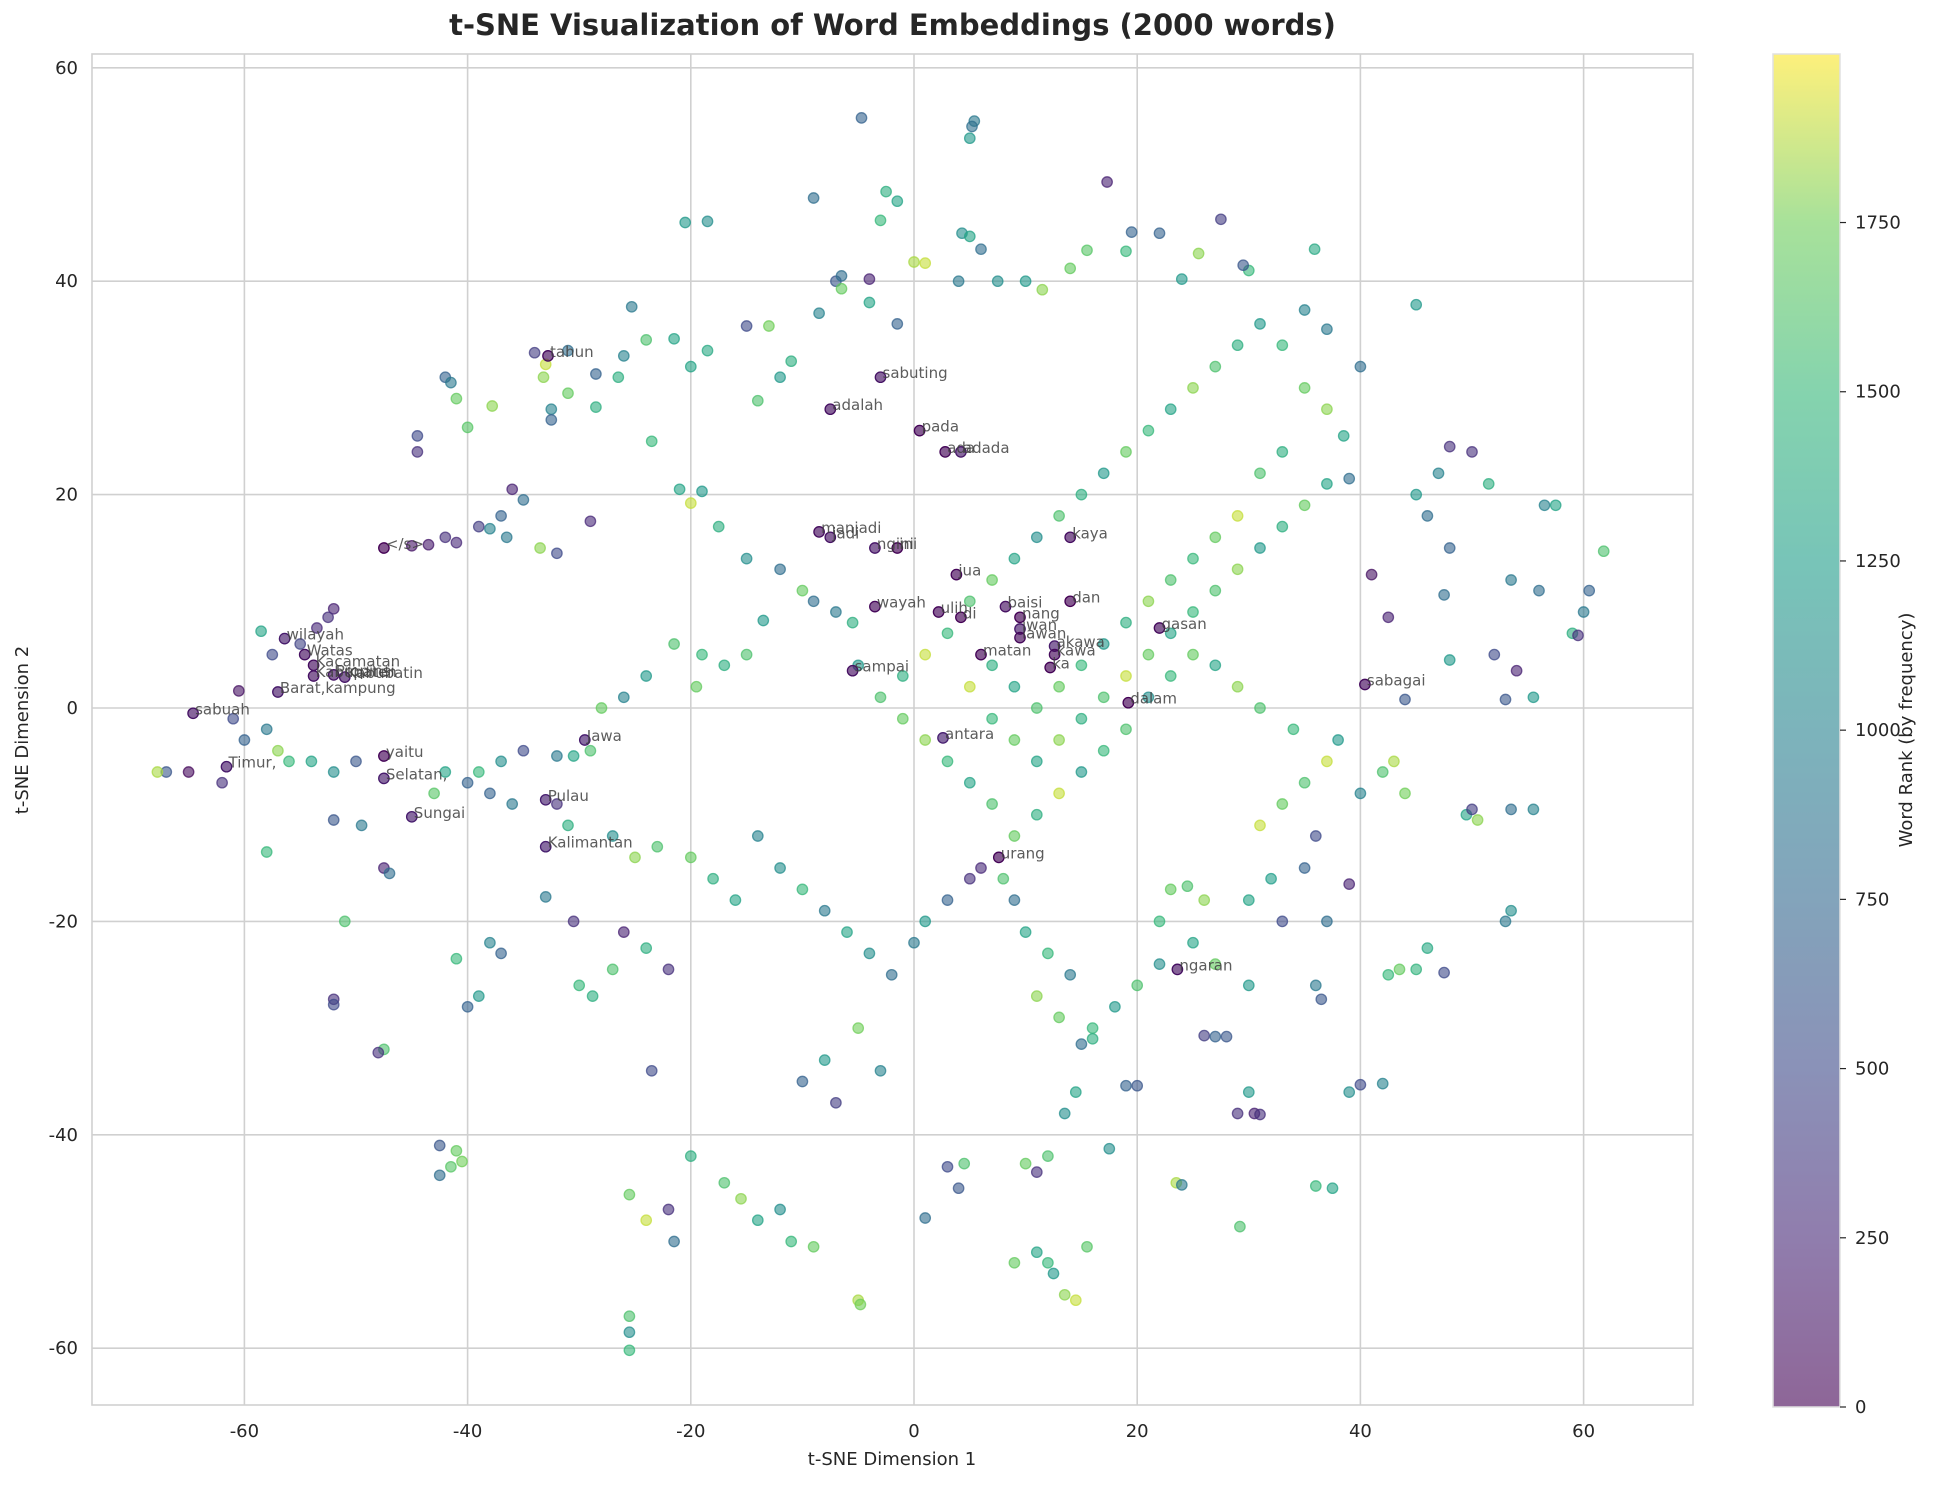  Describe the element at coordinates (908, 544) in the screenshot. I see `word-annotation: ini` at that location.